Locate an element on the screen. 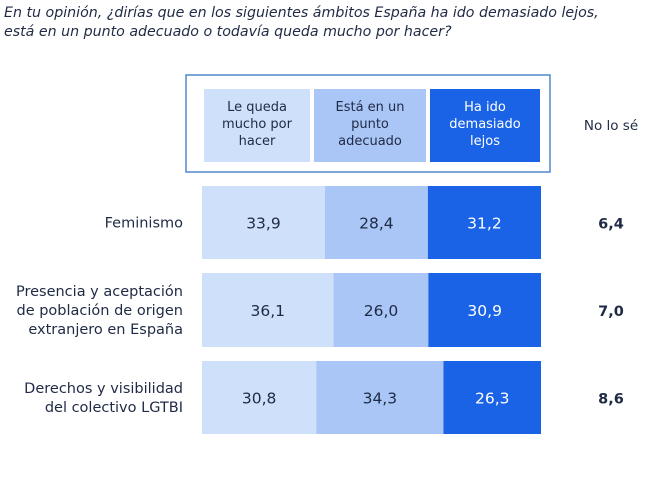 This screenshot has height=492, width=656. bar-segment-r3-s2 is located at coordinates (380, 397).